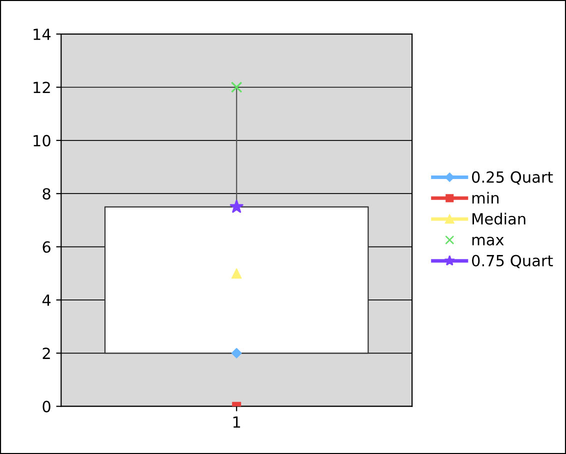 This screenshot has height=454, width=566. I want to click on y-tick-label: 8, so click(46, 194).